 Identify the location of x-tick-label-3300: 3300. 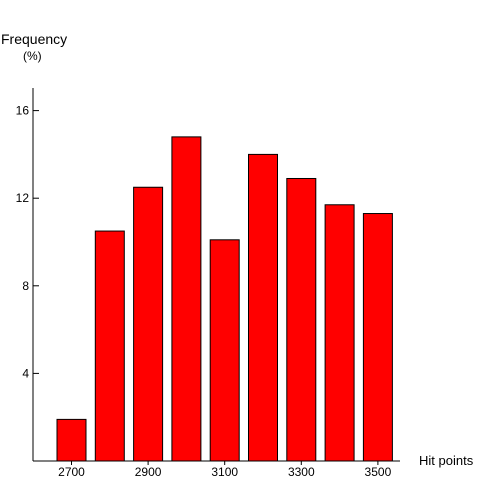
(301, 472).